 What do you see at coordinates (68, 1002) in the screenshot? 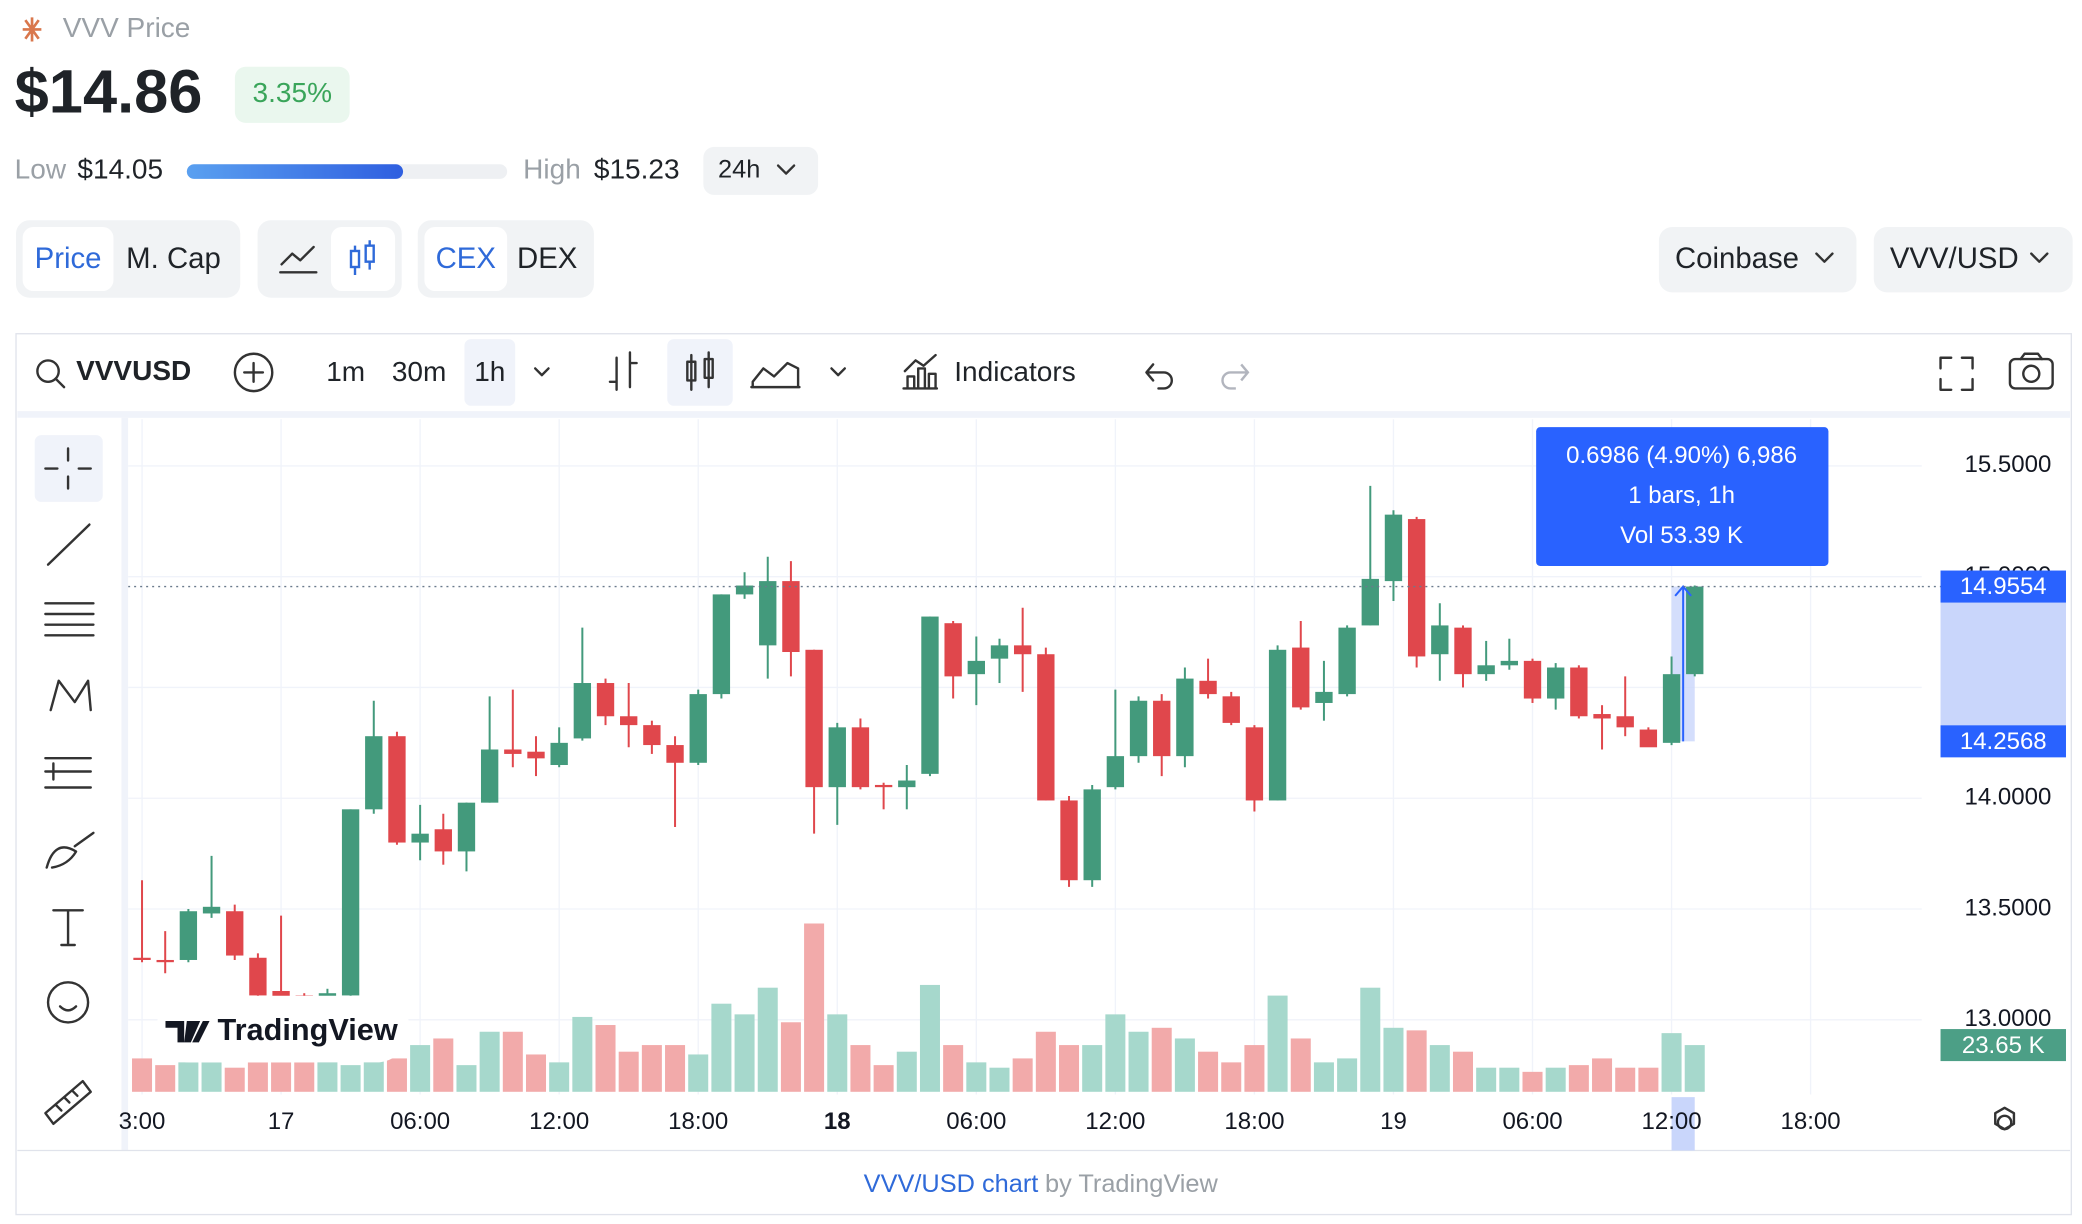
I see `emoji-icon` at bounding box center [68, 1002].